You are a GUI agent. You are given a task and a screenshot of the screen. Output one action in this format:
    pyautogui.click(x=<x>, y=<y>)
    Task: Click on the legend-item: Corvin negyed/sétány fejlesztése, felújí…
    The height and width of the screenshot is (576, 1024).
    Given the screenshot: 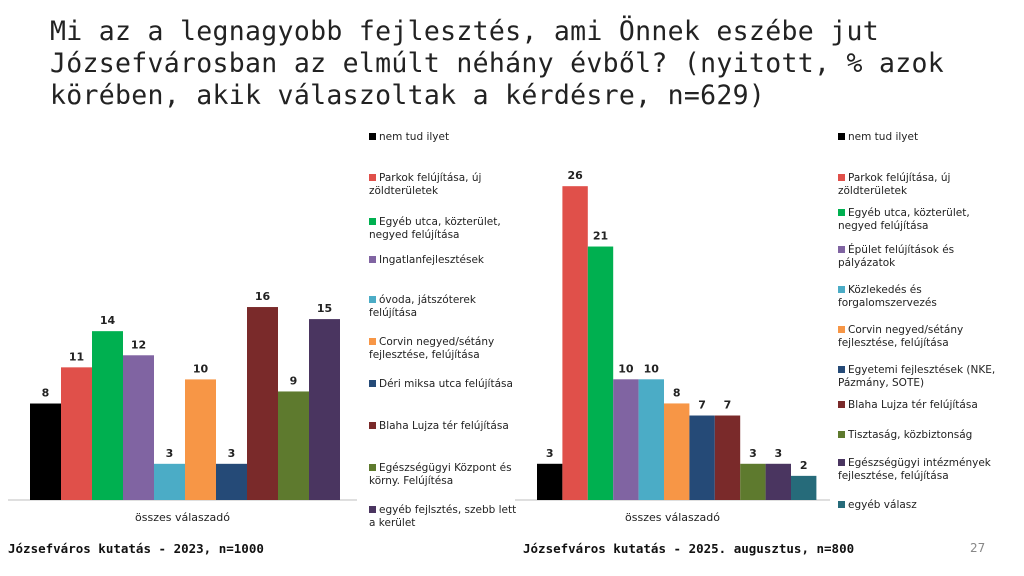 What is the action you would take?
    pyautogui.click(x=444, y=349)
    